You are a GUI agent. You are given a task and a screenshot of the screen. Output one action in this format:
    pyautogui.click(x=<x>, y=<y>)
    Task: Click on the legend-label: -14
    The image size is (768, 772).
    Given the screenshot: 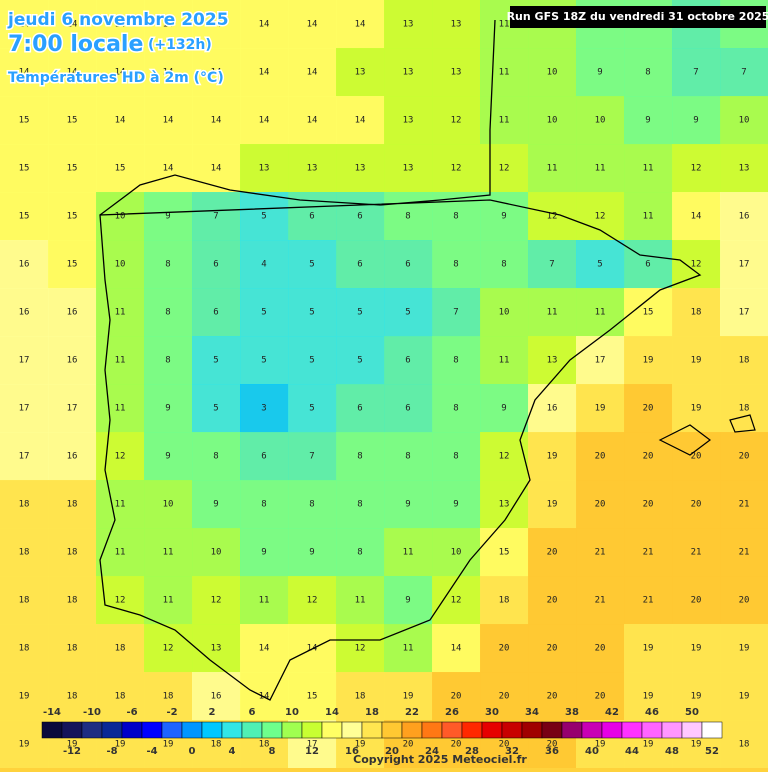 What is the action you would take?
    pyautogui.click(x=52, y=712)
    